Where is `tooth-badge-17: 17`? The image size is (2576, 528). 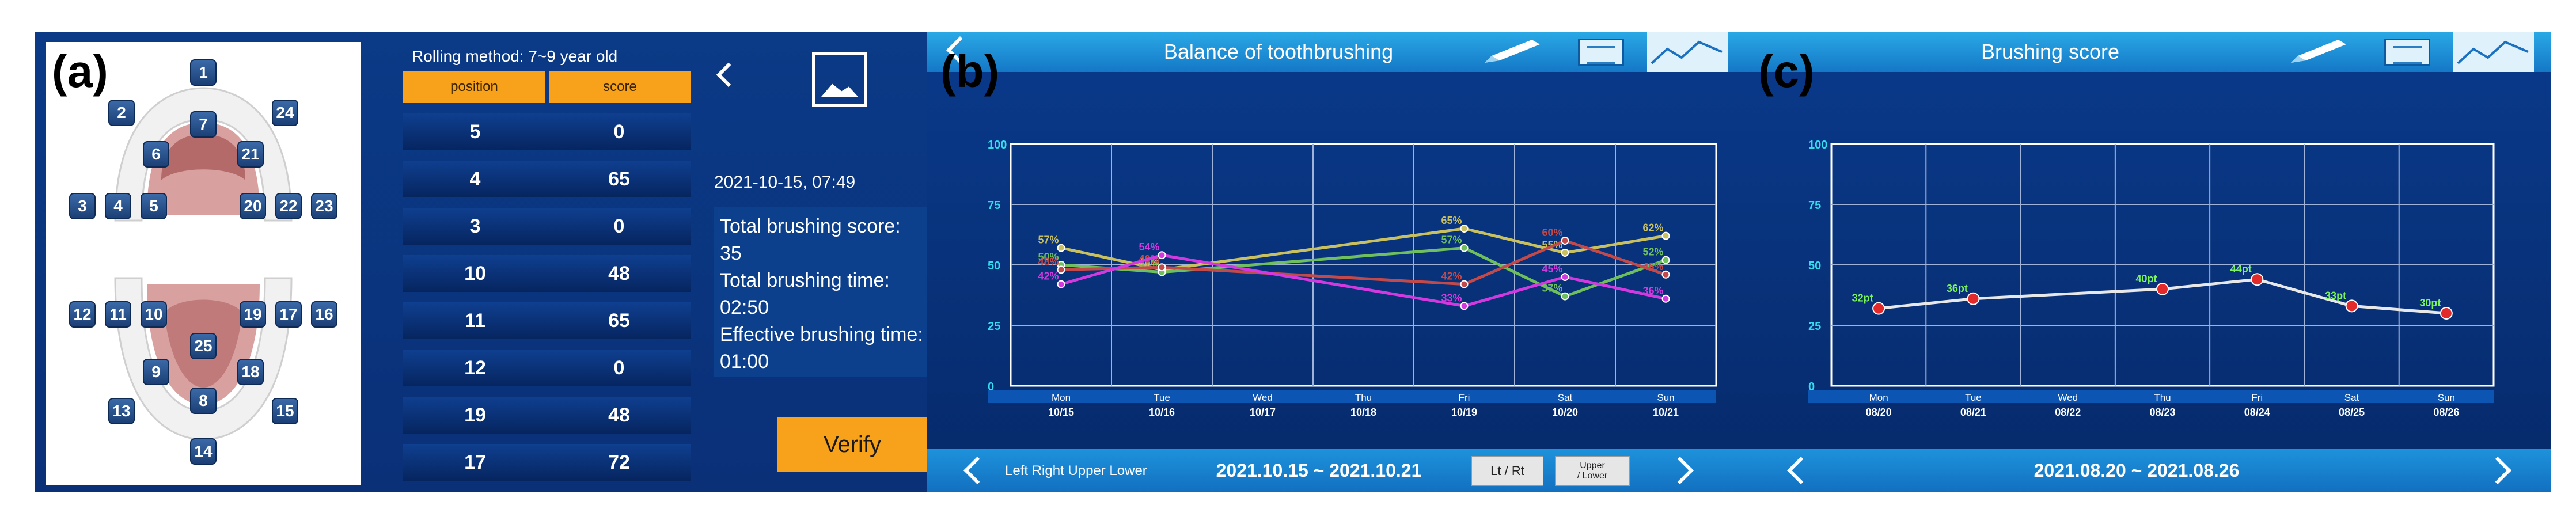
tooth-badge-17: 17 is located at coordinates (288, 315).